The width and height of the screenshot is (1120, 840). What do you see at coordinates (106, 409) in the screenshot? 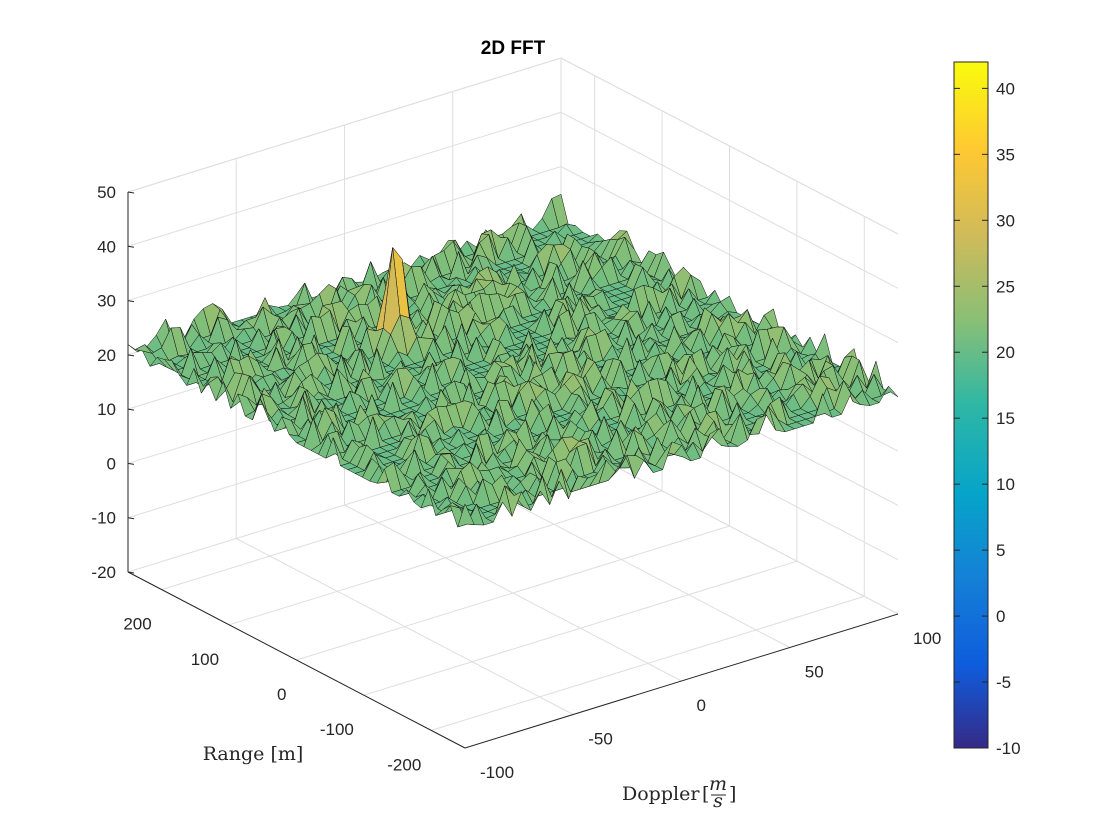
I see `z-tick-label: 10` at bounding box center [106, 409].